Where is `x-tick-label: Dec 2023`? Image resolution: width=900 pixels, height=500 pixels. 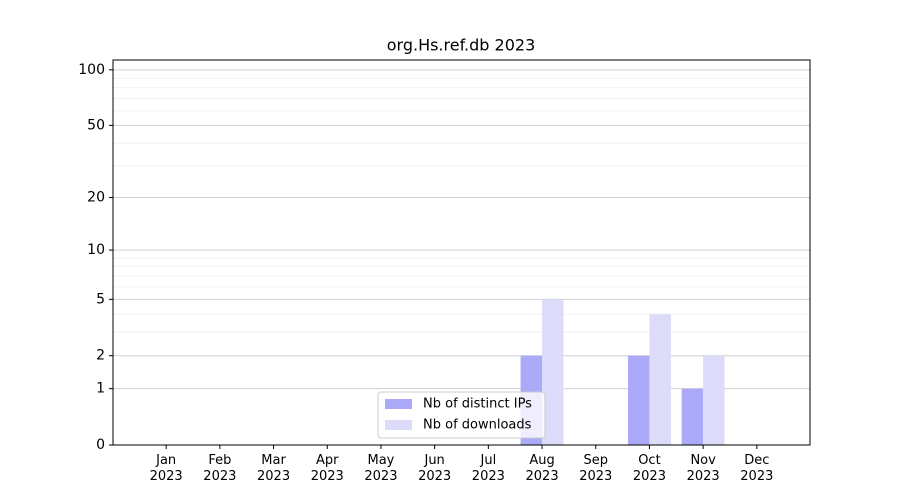
x-tick-label: Dec 2023 is located at coordinates (757, 468).